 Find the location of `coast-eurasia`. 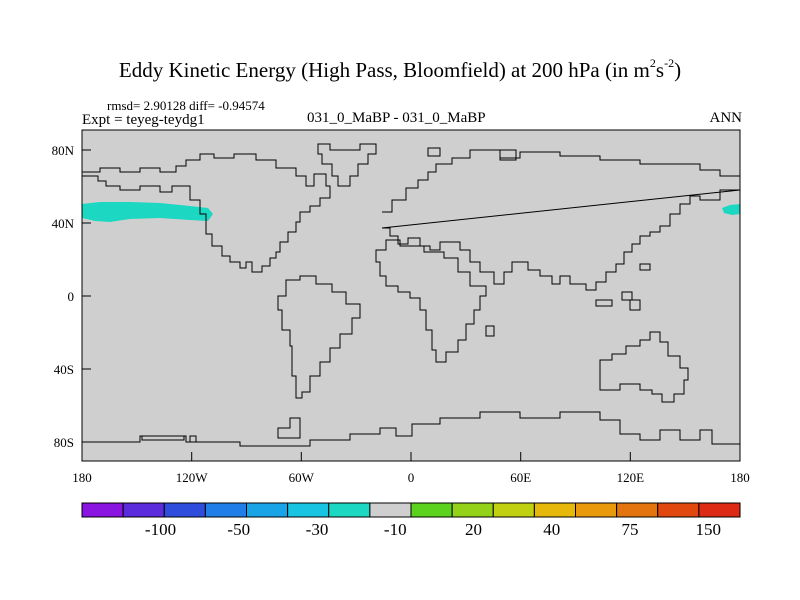

coast-eurasia is located at coordinates (561, 220).